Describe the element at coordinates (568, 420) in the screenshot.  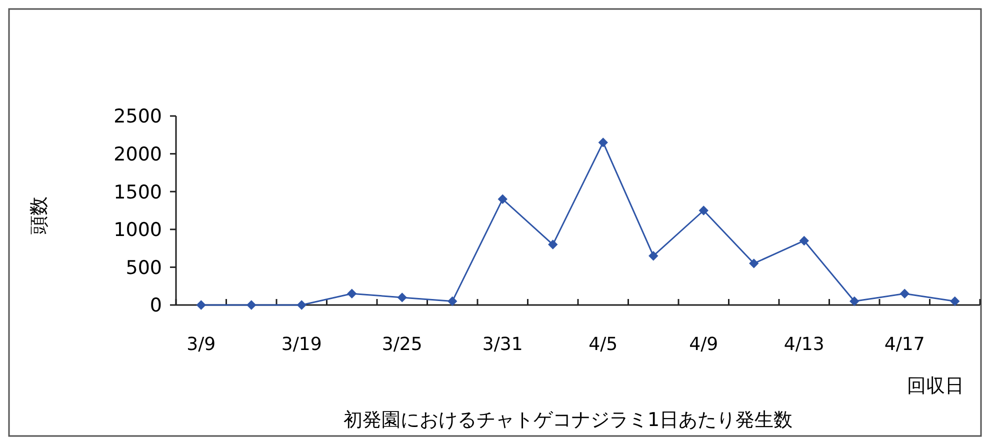
I see `text: 初発園におけるチャトゲコナジラミ1日あたり発生数` at that location.